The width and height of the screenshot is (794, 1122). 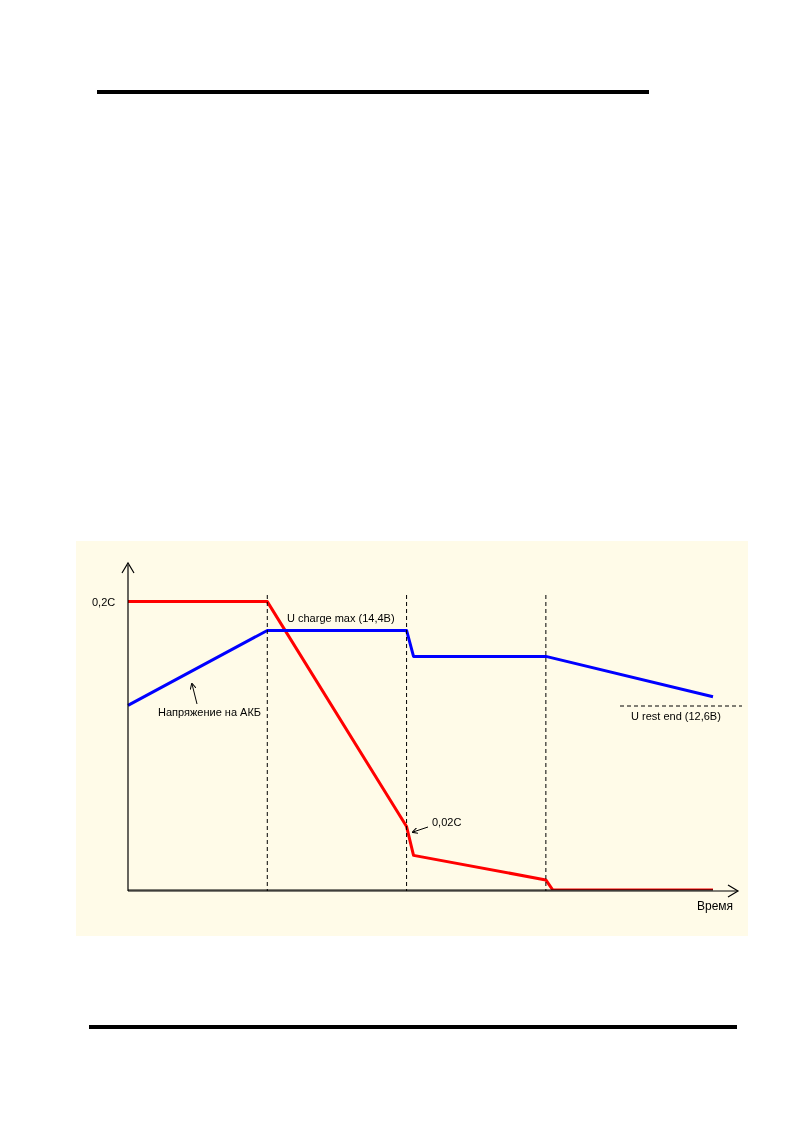 I want to click on annotation: U charge max (14,4В), so click(x=341, y=618).